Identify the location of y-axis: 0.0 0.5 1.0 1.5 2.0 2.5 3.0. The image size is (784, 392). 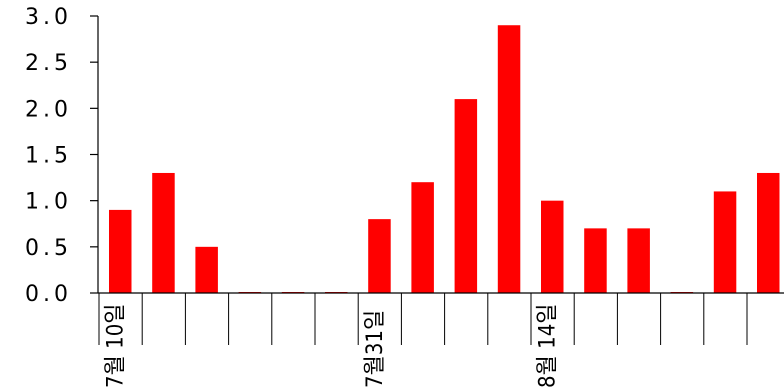
(62, 156).